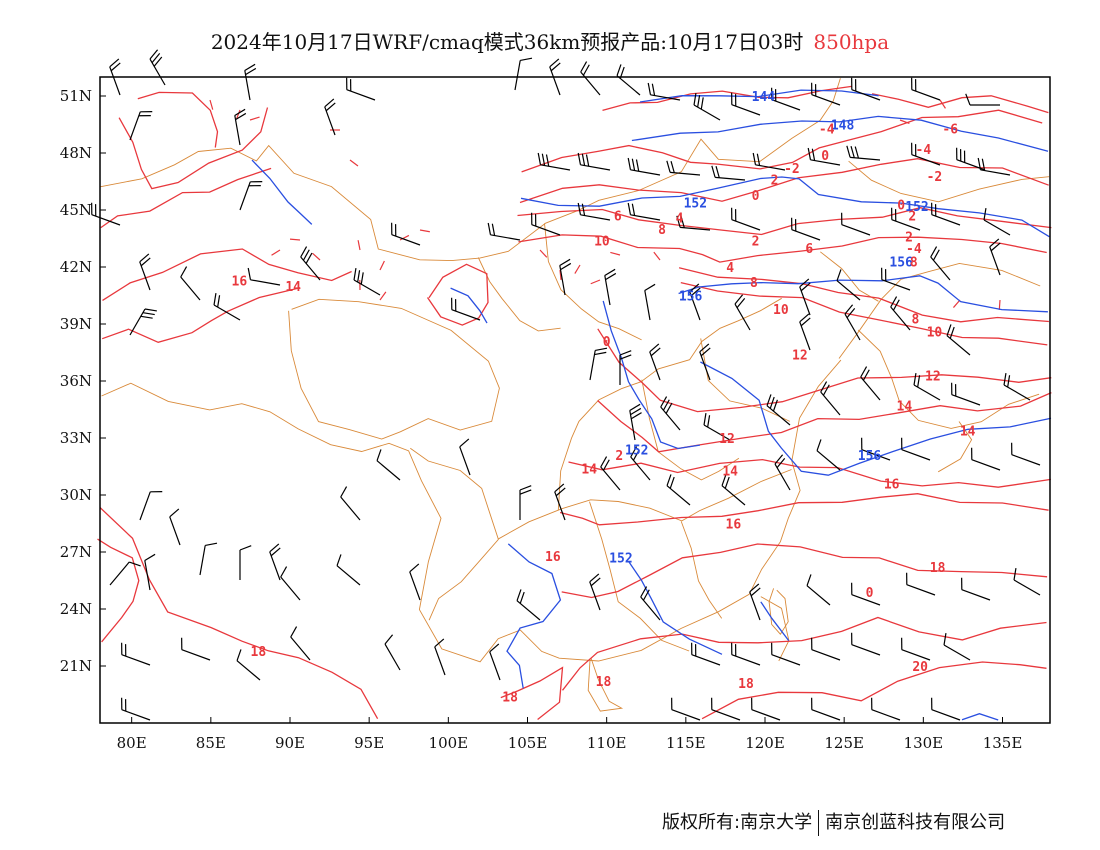  Describe the element at coordinates (686, 743) in the screenshot. I see `lon-tick-label: 115E` at that location.